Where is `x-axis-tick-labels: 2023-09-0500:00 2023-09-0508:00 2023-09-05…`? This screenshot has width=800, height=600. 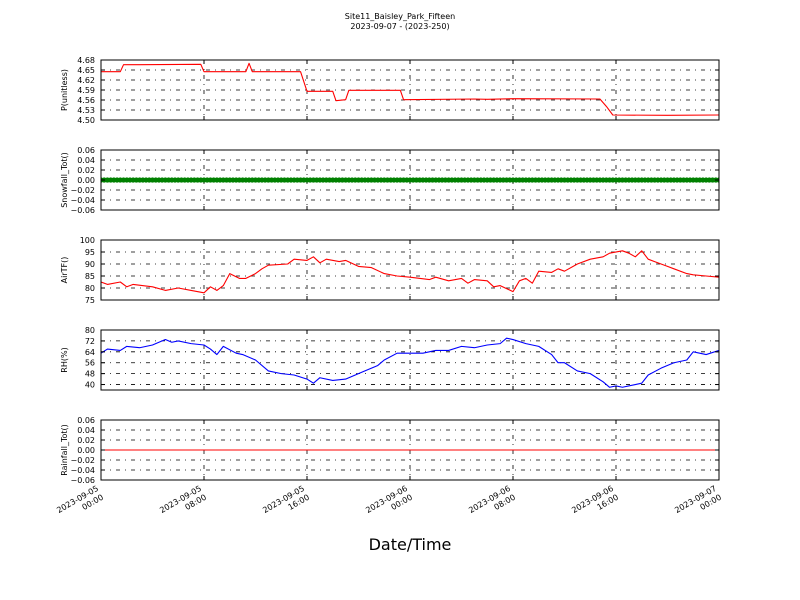 x-axis-tick-labels: 2023-09-0500:00 2023-09-0508:00 2023-09-05… is located at coordinates (389, 504).